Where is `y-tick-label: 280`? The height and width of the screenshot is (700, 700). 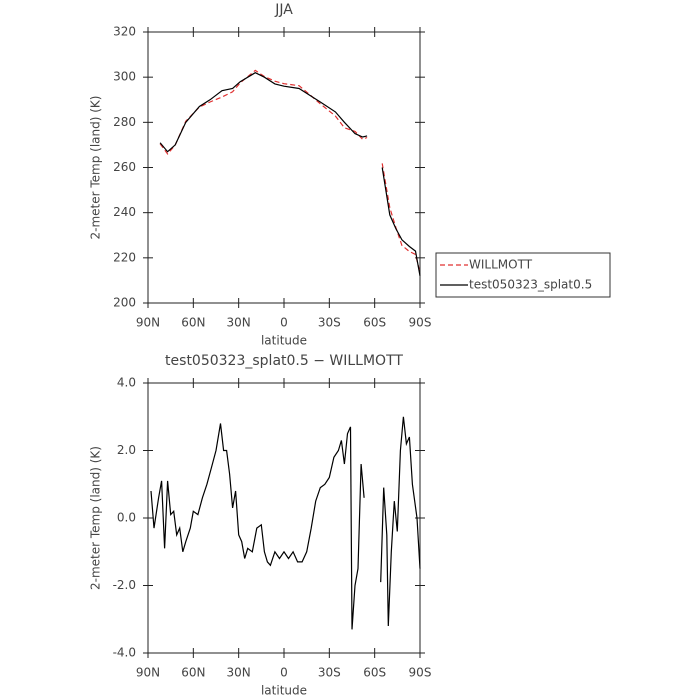 y-tick-label: 280 is located at coordinates (124, 122).